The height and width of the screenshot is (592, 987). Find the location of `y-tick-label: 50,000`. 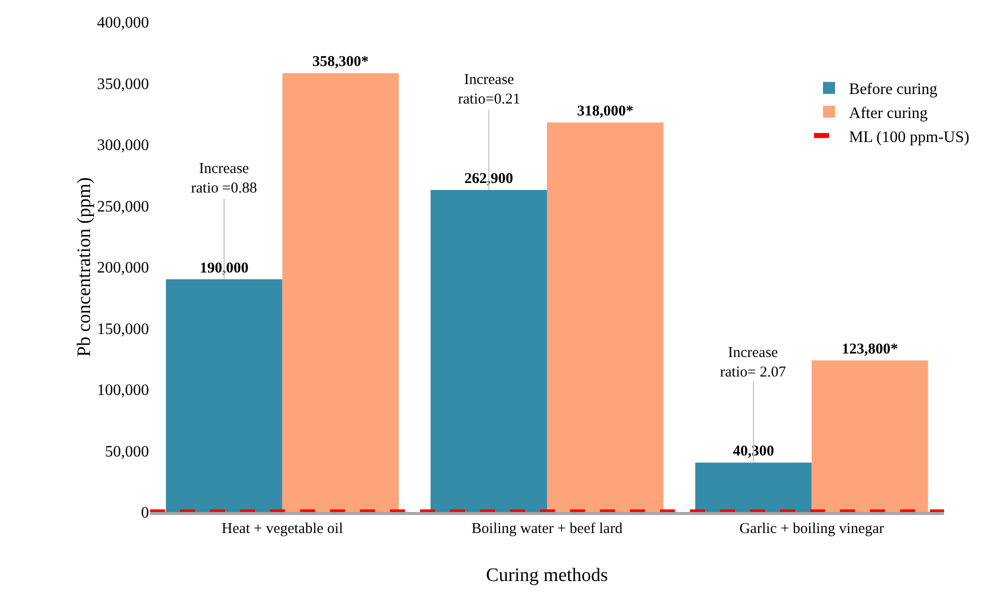

y-tick-label: 50,000 is located at coordinates (127, 451).